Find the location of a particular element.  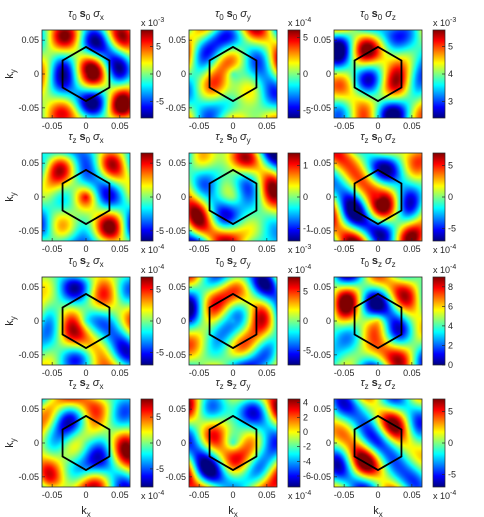

panel-12: -0.05 0 0.05 0.05 0 -0.05 τz​sz​σz​ 5 0 -5 x 10-4 is located at coordinates (383, 439).